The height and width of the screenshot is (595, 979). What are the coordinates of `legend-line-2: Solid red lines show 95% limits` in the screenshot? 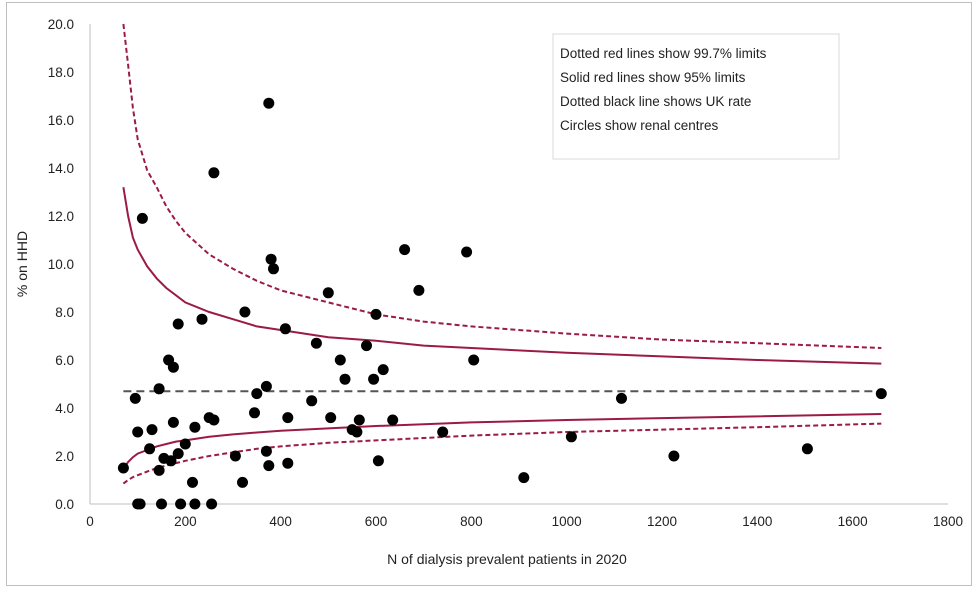 It's located at (653, 77).